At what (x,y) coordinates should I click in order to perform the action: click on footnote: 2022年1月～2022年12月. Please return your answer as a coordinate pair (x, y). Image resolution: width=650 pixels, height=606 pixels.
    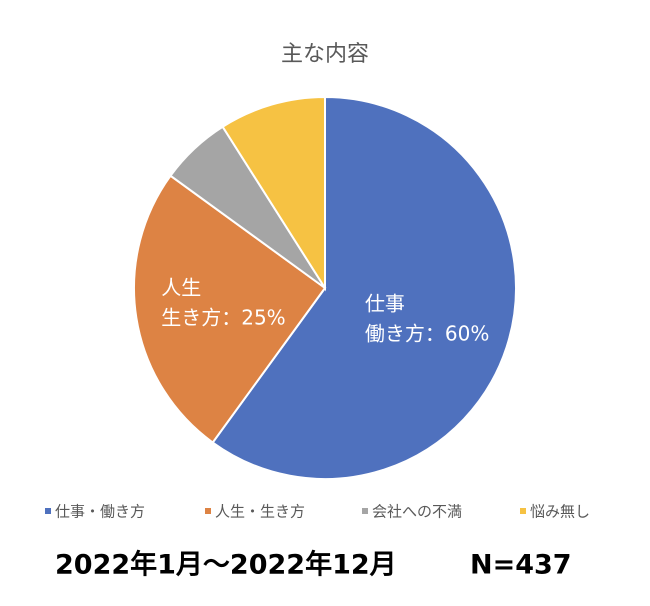
    Looking at the image, I should click on (226, 565).